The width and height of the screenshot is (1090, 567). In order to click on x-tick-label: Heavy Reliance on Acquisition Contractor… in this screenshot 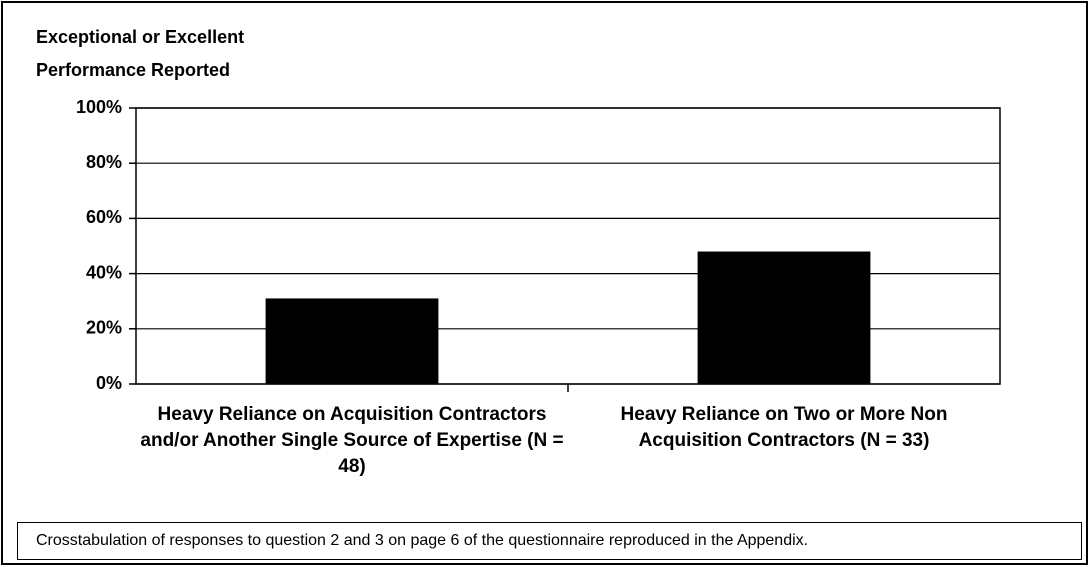, I will do `click(352, 440)`.